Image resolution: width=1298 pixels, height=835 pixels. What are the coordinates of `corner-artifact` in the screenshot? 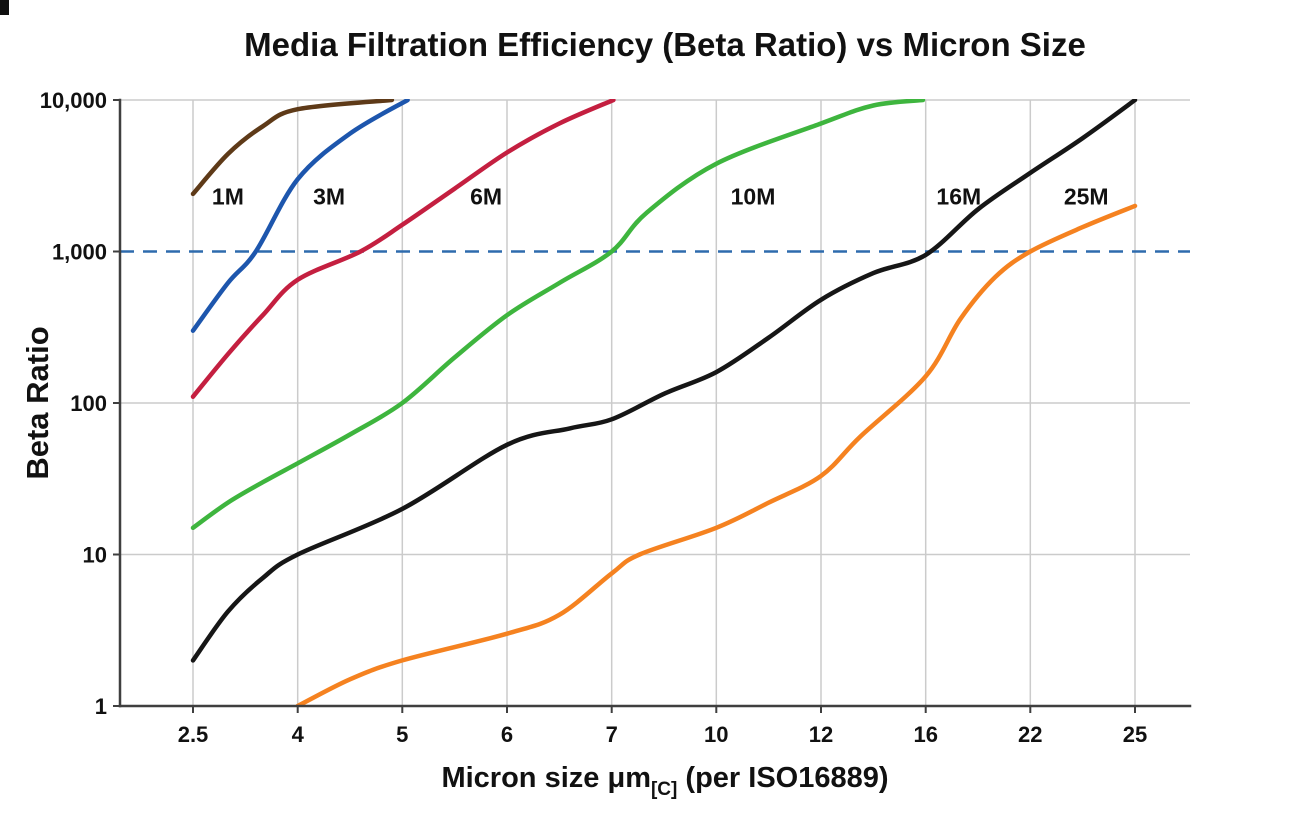 It's located at (4, 7).